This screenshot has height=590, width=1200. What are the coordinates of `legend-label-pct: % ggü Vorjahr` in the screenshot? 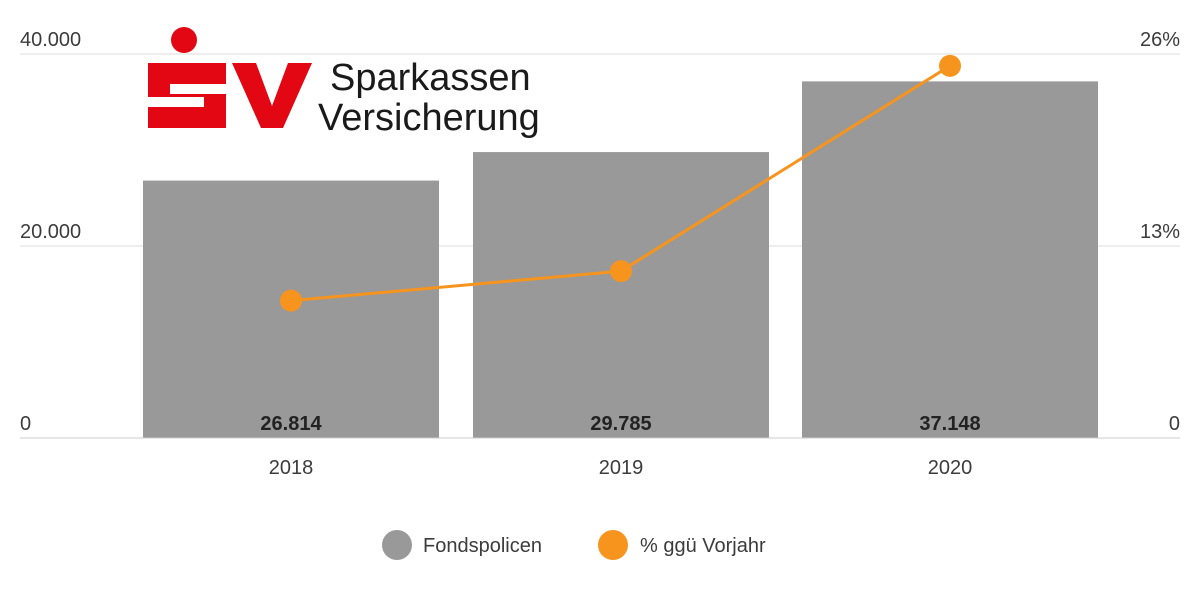 It's located at (703, 546).